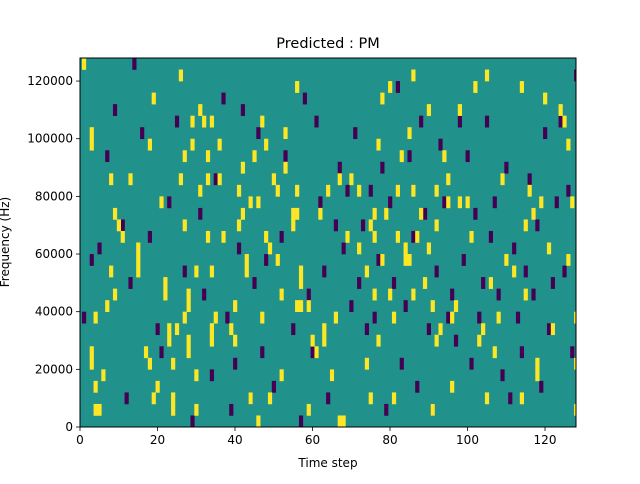 The image size is (640, 484). What do you see at coordinates (54, 196) in the screenshot?
I see `y-tick-label: 80000` at bounding box center [54, 196].